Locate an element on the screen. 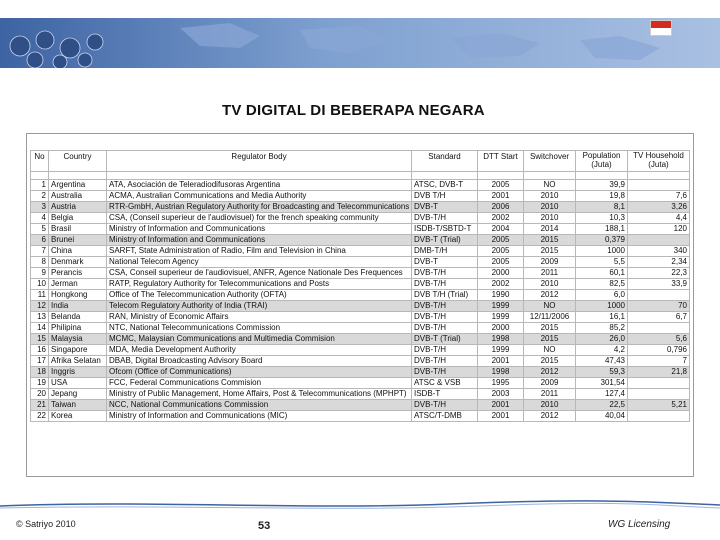  row-no: 3 is located at coordinates (39, 207).